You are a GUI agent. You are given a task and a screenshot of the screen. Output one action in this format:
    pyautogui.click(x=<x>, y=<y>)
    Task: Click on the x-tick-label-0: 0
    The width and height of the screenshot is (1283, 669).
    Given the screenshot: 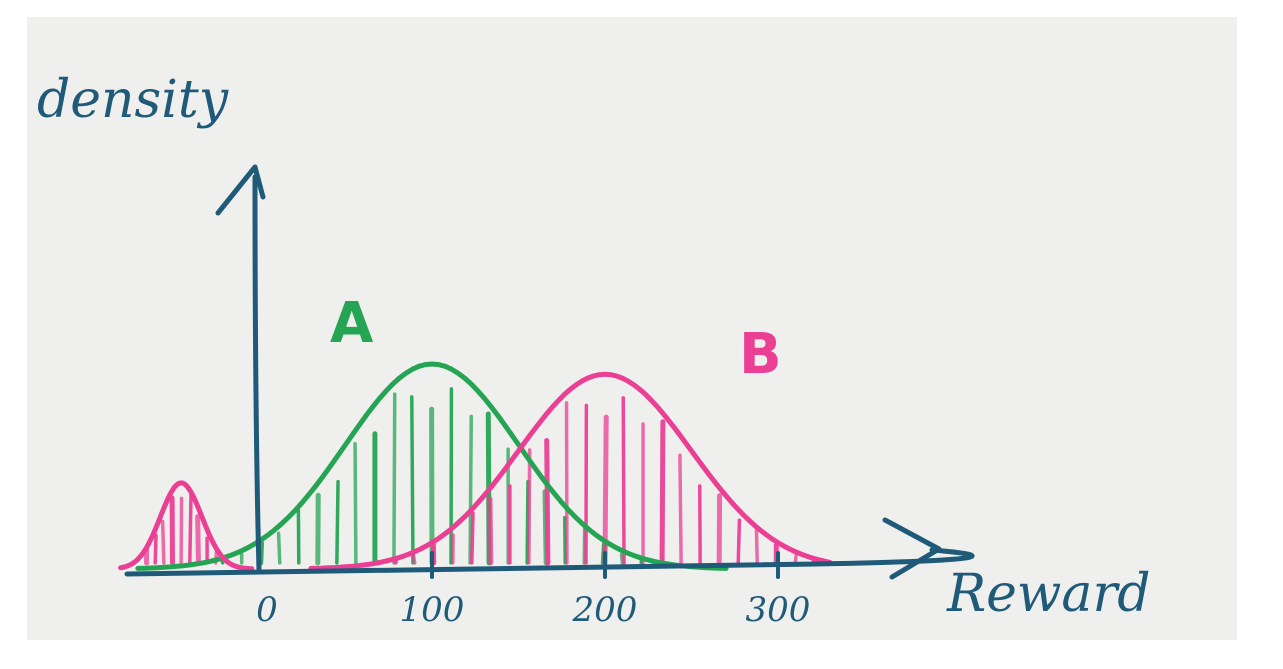 What is the action you would take?
    pyautogui.click(x=267, y=610)
    